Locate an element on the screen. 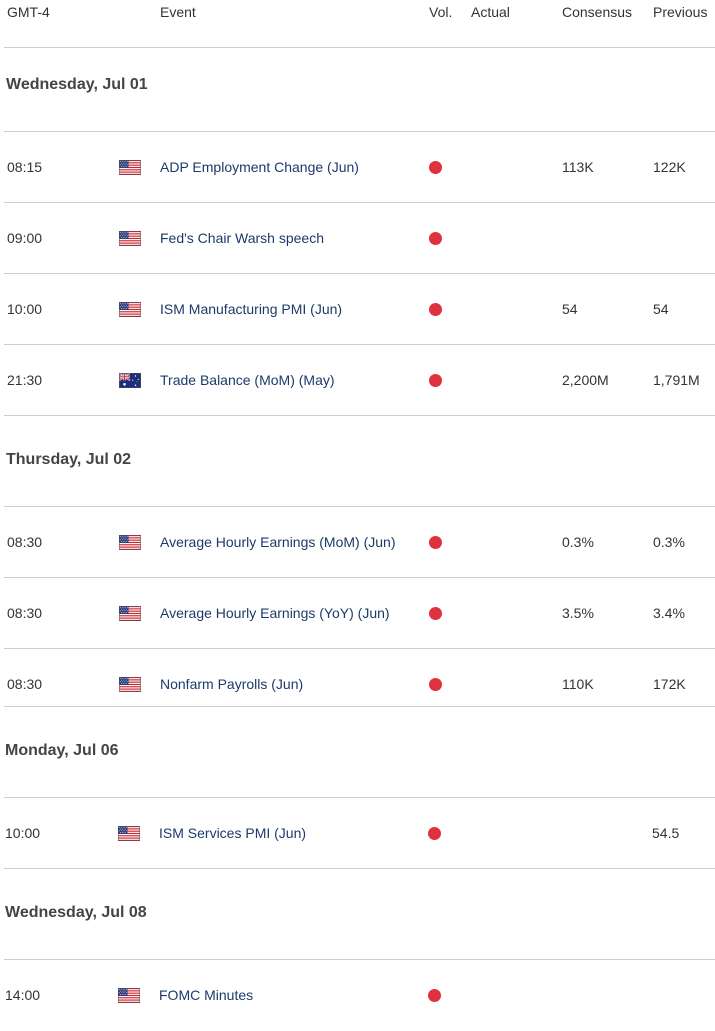 The image size is (715, 1031). previous-column-header: Previous is located at coordinates (680, 12).